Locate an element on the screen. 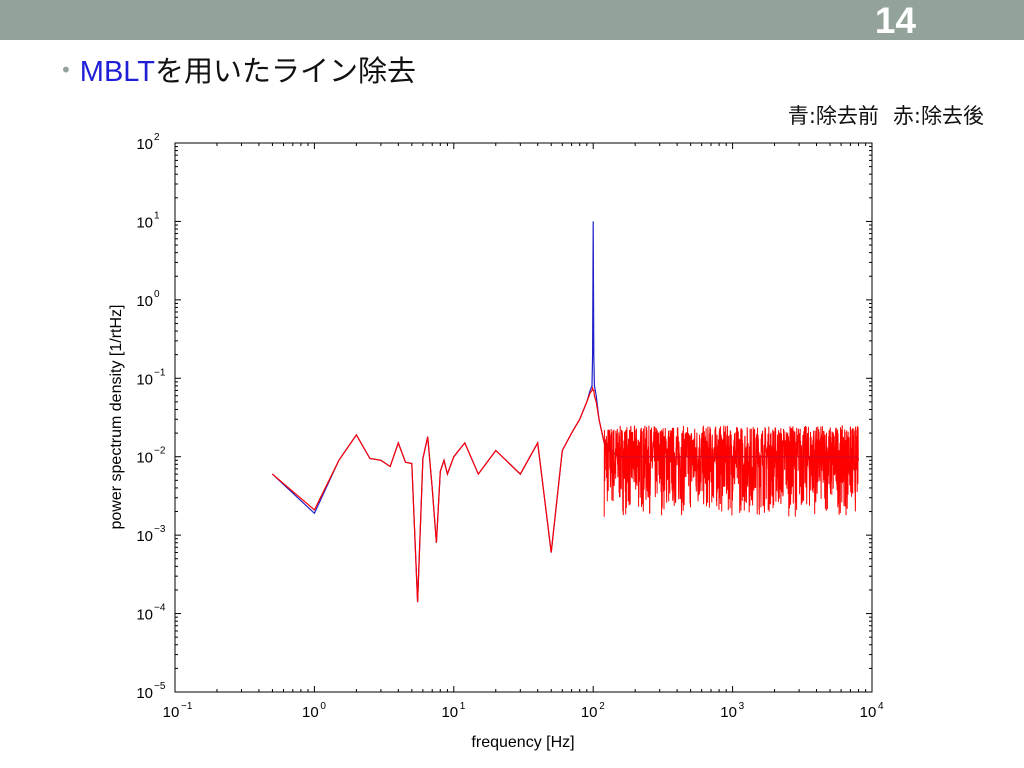 This screenshot has height=768, width=1024. y-tick-label: 10 0 is located at coordinates (148, 299).